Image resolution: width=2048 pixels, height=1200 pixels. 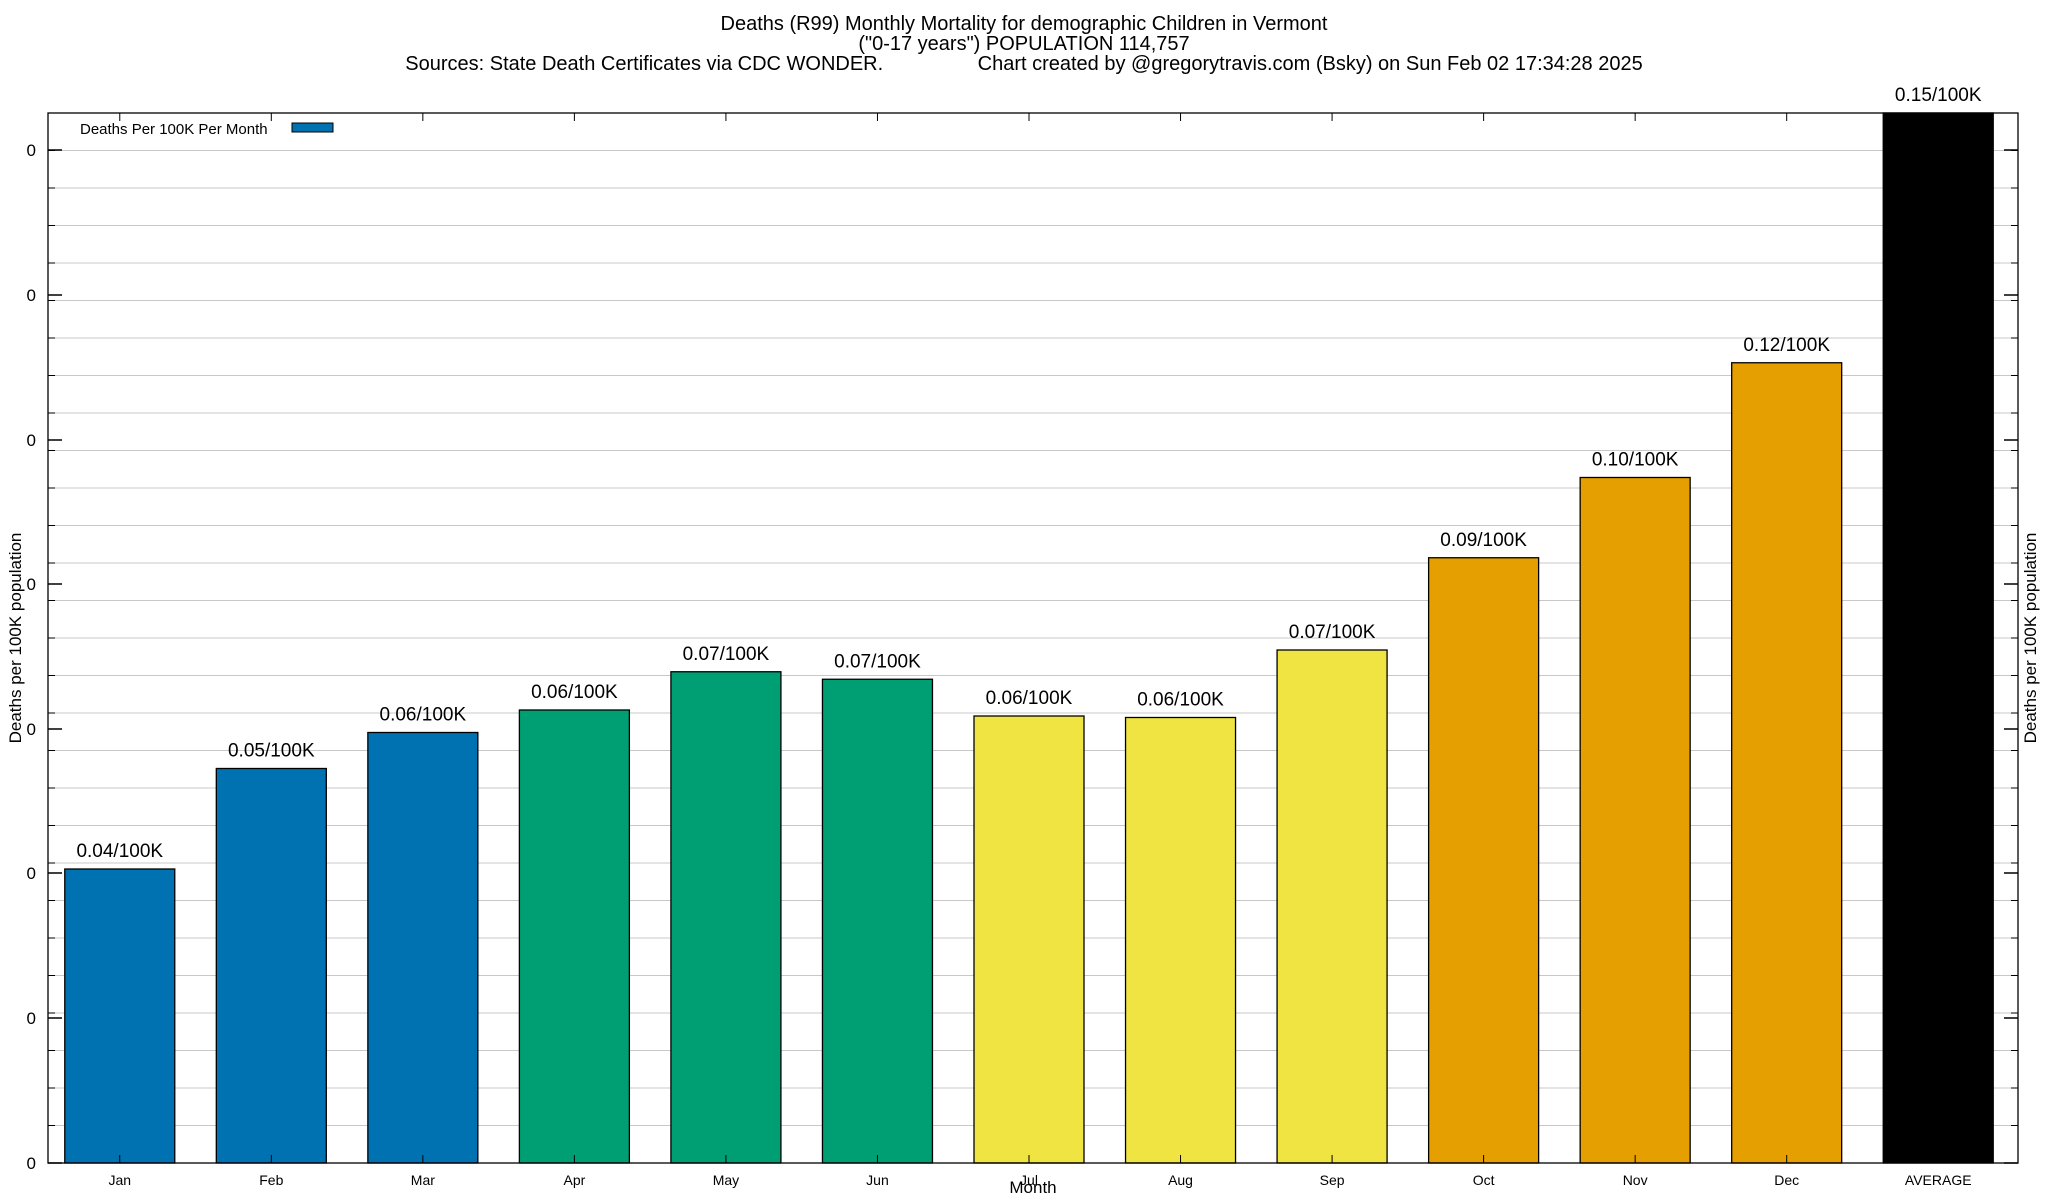 What do you see at coordinates (15, 638) in the screenshot?
I see `y-axis-title: Deaths per 100K population` at bounding box center [15, 638].